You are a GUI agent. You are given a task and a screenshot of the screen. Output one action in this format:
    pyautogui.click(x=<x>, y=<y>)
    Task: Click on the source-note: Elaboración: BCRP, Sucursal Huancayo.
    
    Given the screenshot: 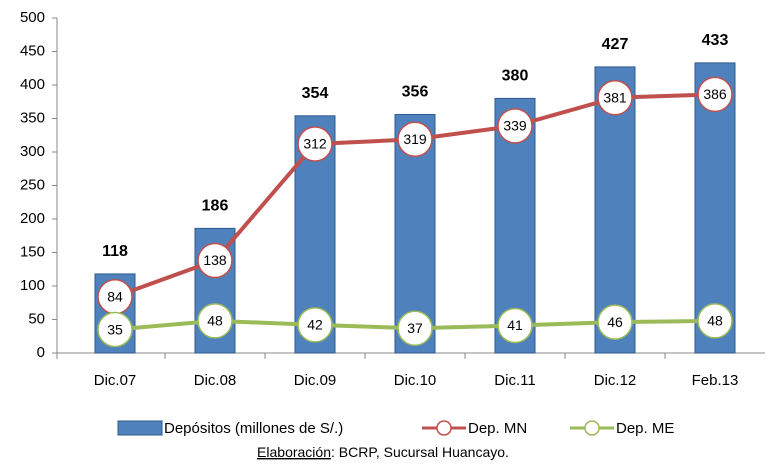 What is the action you would take?
    pyautogui.click(x=383, y=452)
    